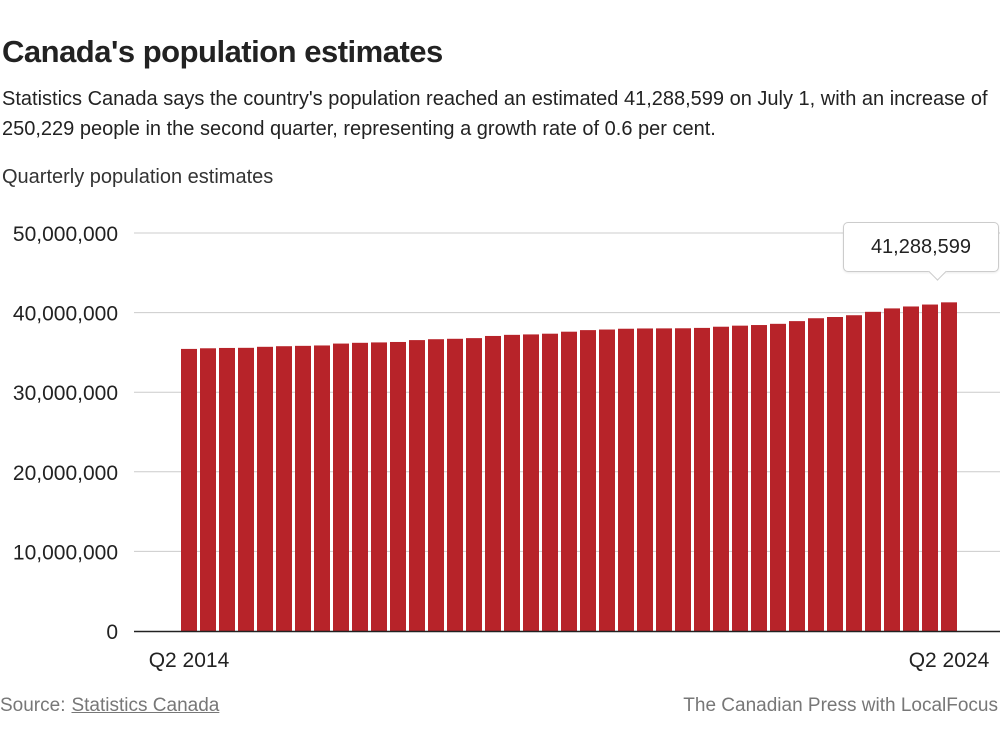 The height and width of the screenshot is (748, 1000). Describe the element at coordinates (189, 660) in the screenshot. I see `x-tick-label: Q2 2014` at that location.